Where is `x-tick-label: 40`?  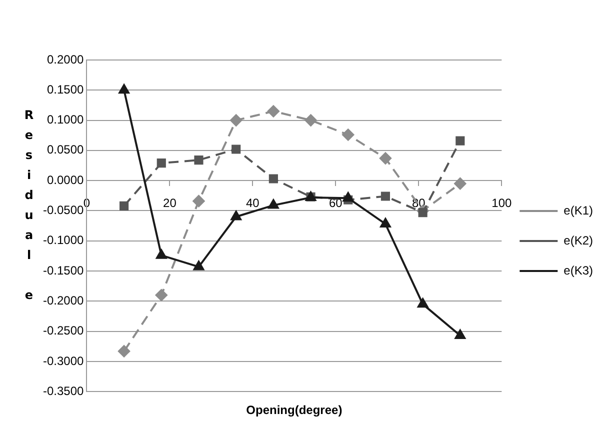
x-tick-label: 40 is located at coordinates (253, 203).